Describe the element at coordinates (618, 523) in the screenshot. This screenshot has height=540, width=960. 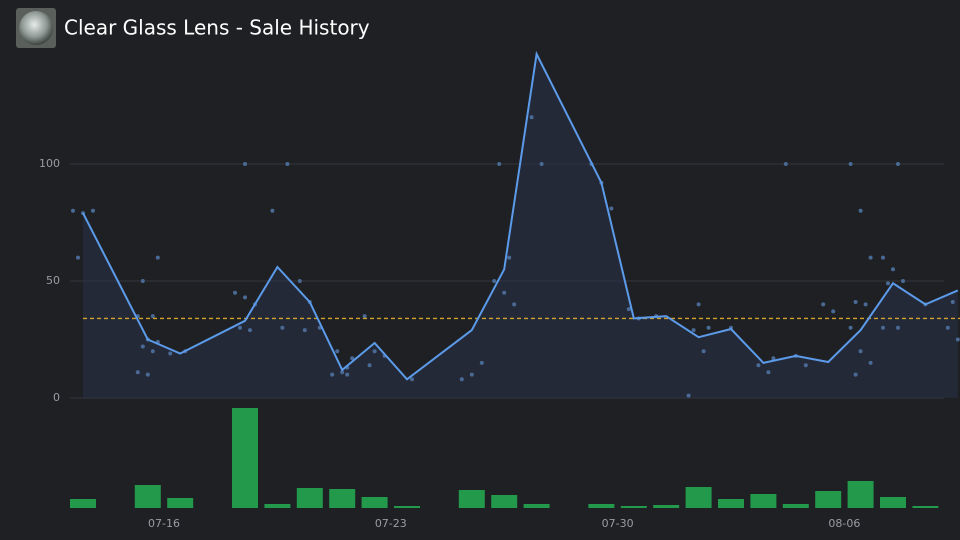
I see `x-tick-label: 07-30` at that location.